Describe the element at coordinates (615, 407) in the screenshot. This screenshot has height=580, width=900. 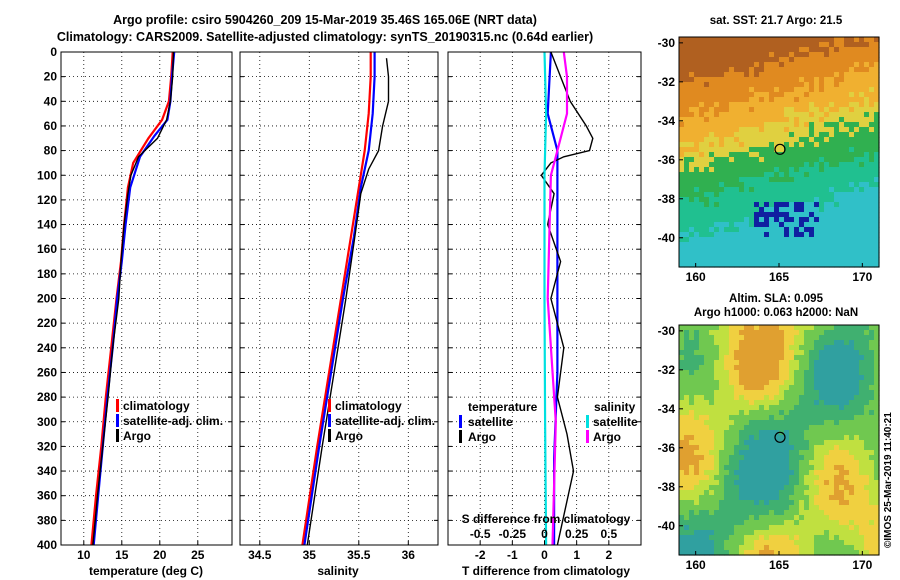
I see `legend-title-salinity: salinity` at that location.